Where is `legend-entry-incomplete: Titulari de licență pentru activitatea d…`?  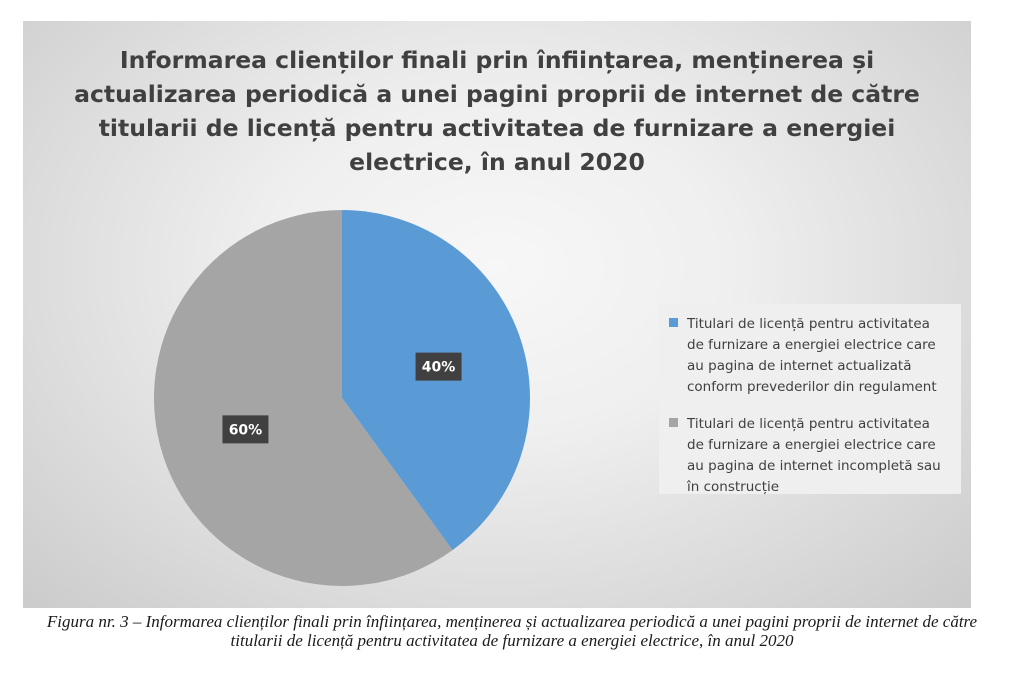
legend-entry-incomplete: Titulari de licență pentru activitatea d… is located at coordinates (810, 455).